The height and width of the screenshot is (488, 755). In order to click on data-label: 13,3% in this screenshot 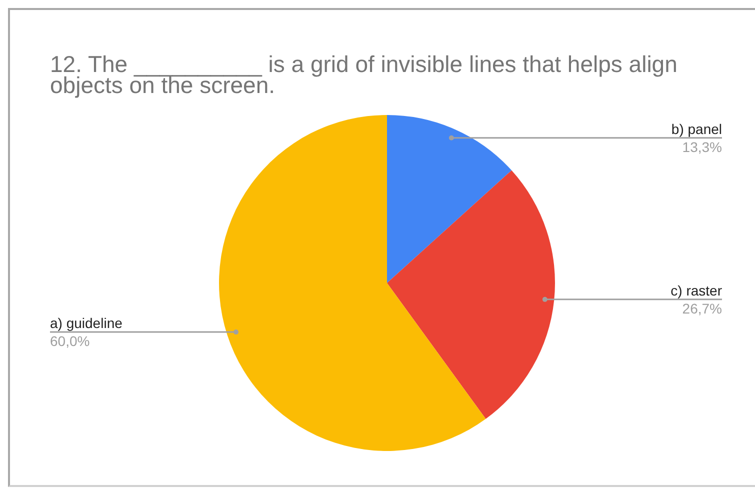, I will do `click(702, 146)`.